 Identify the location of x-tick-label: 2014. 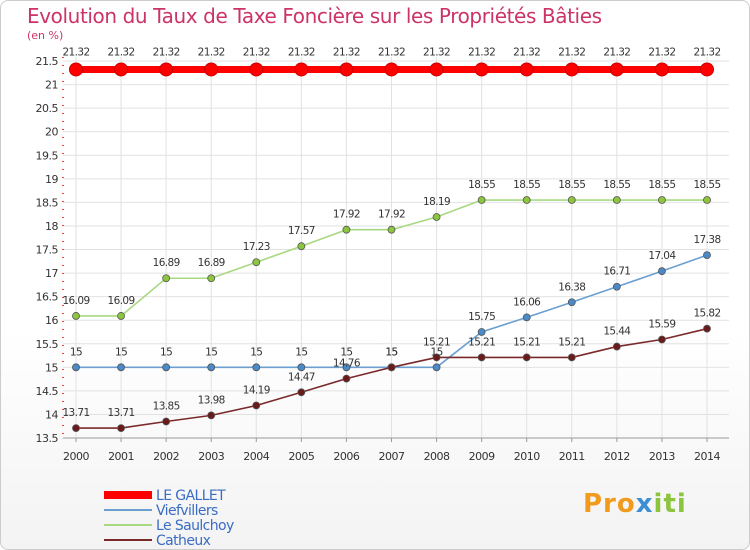
(707, 456).